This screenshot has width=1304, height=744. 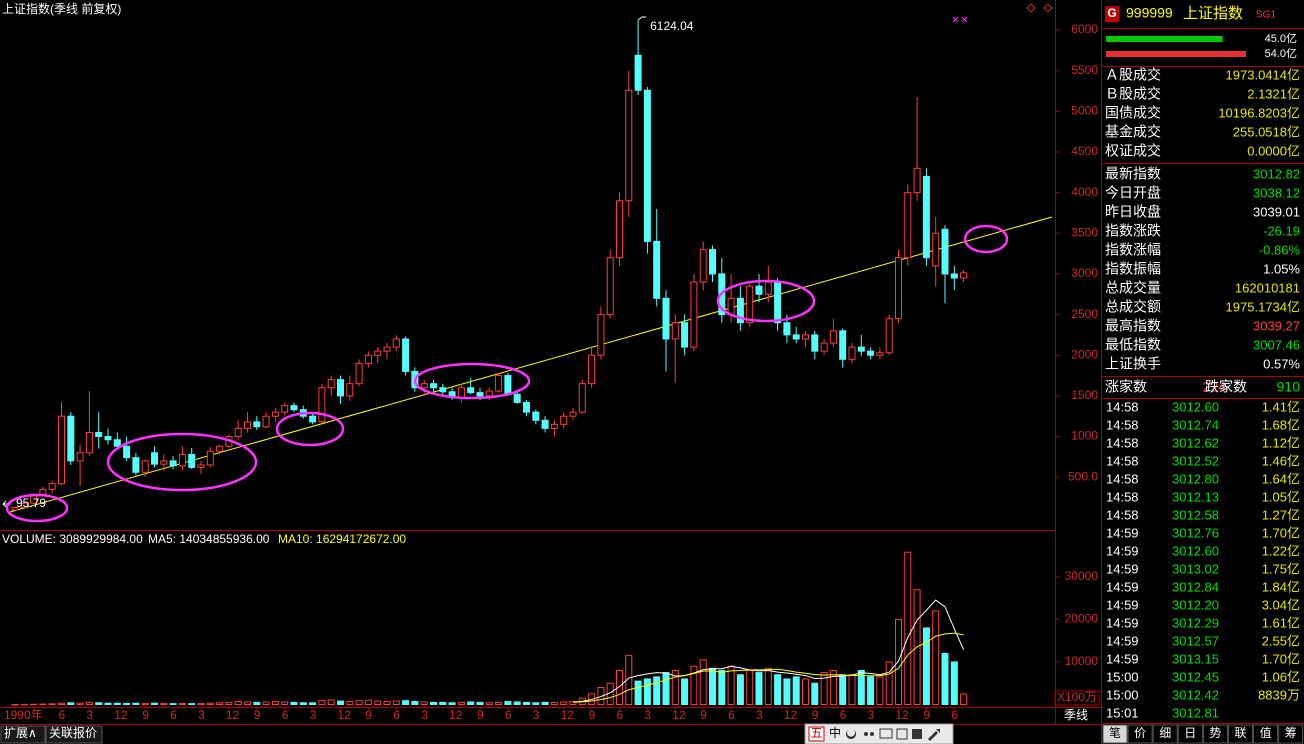 I want to click on breadth-label: 涨家数, so click(x=1126, y=387).